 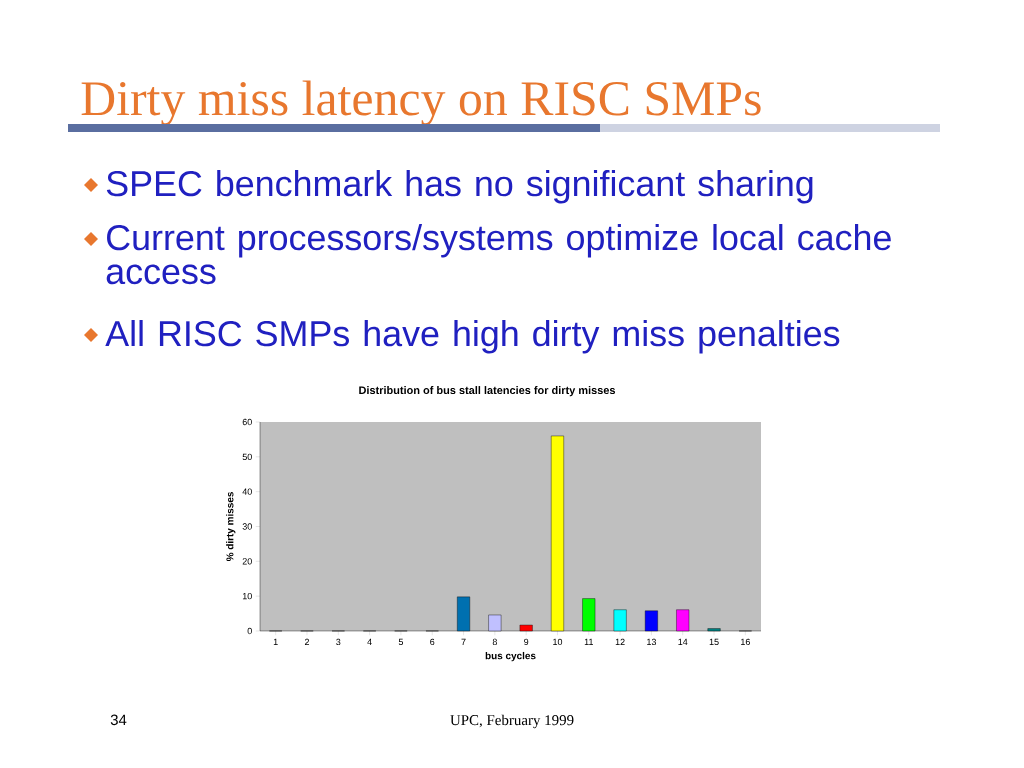 What do you see at coordinates (498, 254) in the screenshot?
I see `text: Current processors/systems optimize local cache access` at bounding box center [498, 254].